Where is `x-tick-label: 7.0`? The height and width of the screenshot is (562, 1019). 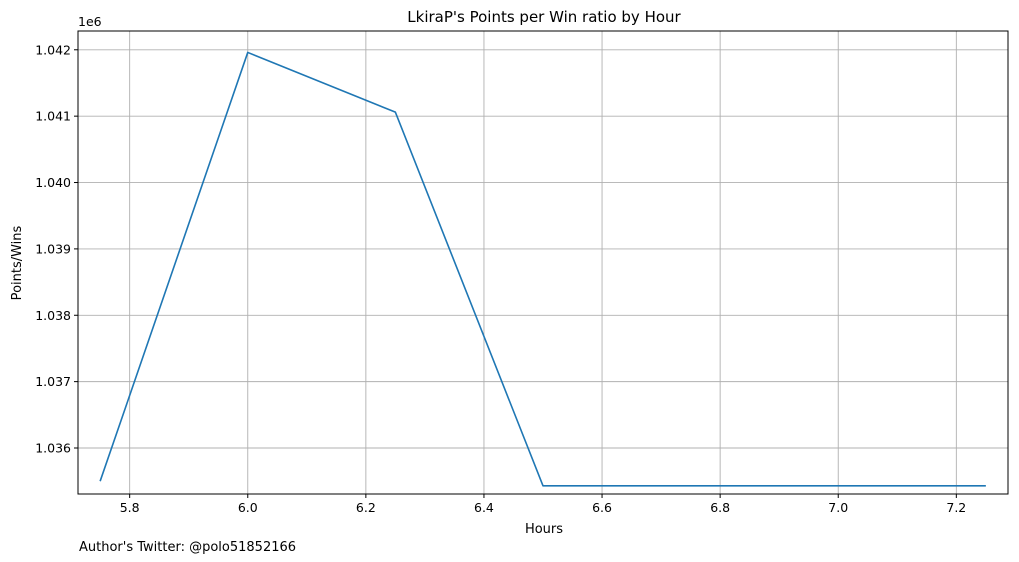
x-tick-label: 7.0 is located at coordinates (838, 507).